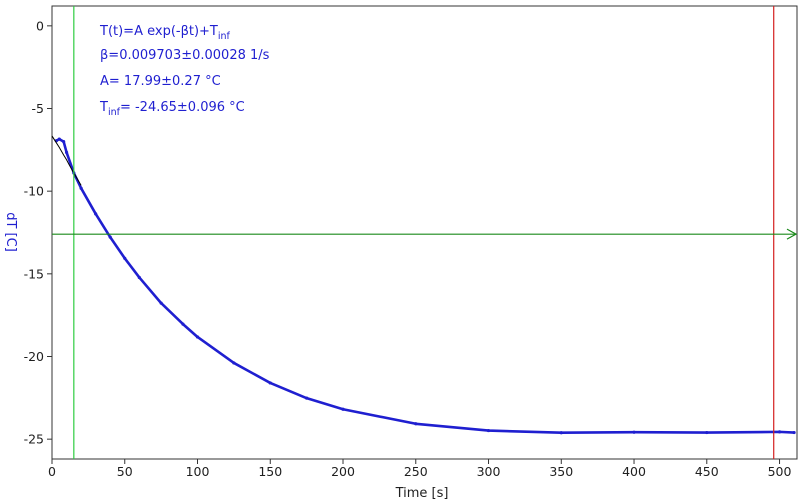 The height and width of the screenshot is (504, 800). What do you see at coordinates (707, 471) in the screenshot?
I see `x-tick-label: 450` at bounding box center [707, 471].